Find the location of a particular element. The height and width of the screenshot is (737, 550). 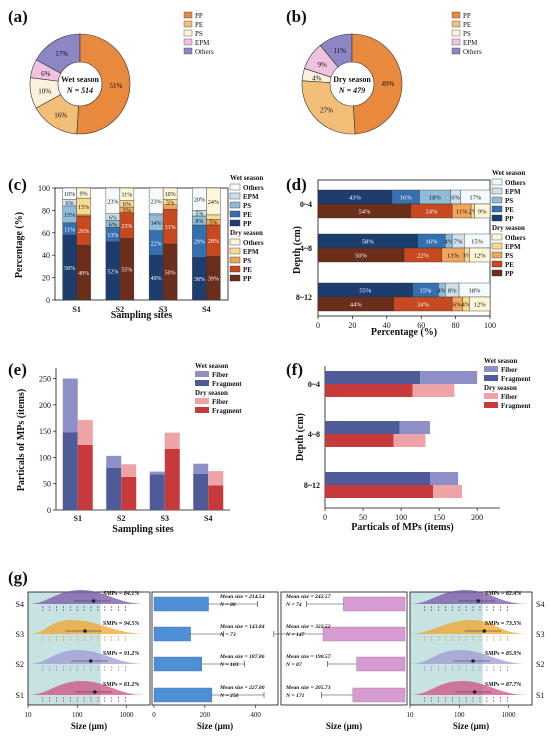

pie-slice-label: 16% is located at coordinates (60, 115).